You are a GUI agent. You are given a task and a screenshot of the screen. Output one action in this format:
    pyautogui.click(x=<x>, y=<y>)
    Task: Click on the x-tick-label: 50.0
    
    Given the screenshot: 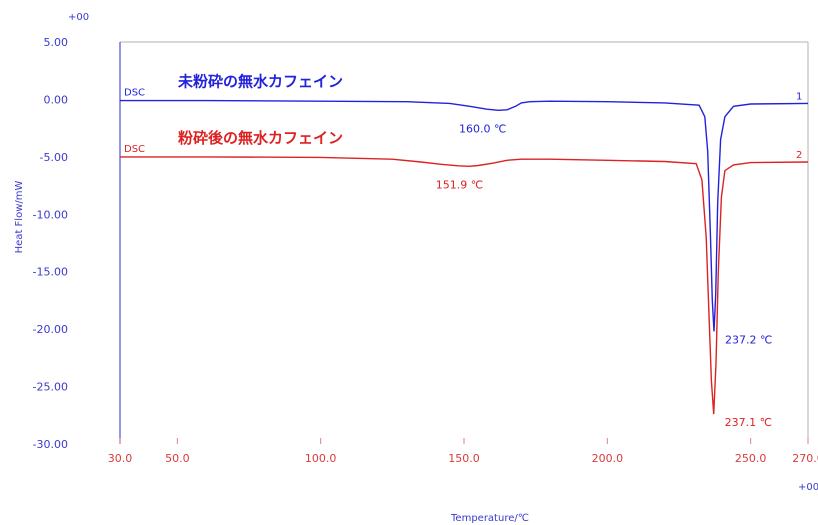 What is the action you would take?
    pyautogui.click(x=177, y=458)
    